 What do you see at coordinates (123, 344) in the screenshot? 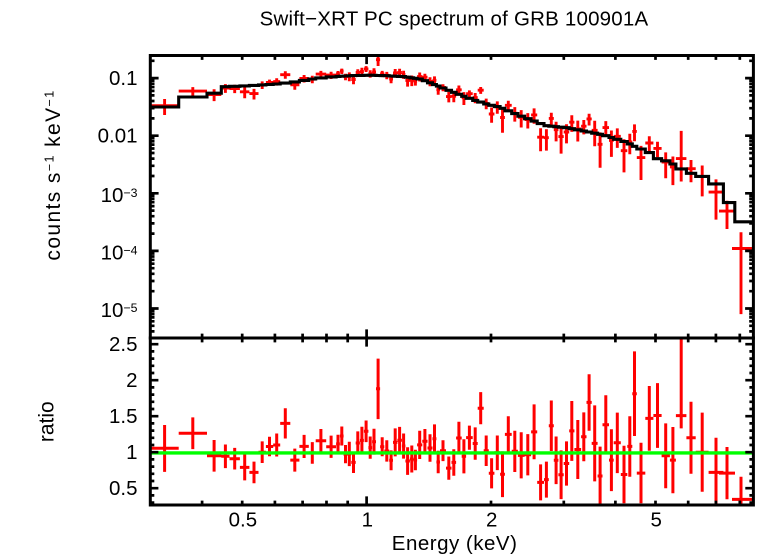
I see `svg-text: 2.5` at bounding box center [123, 344].